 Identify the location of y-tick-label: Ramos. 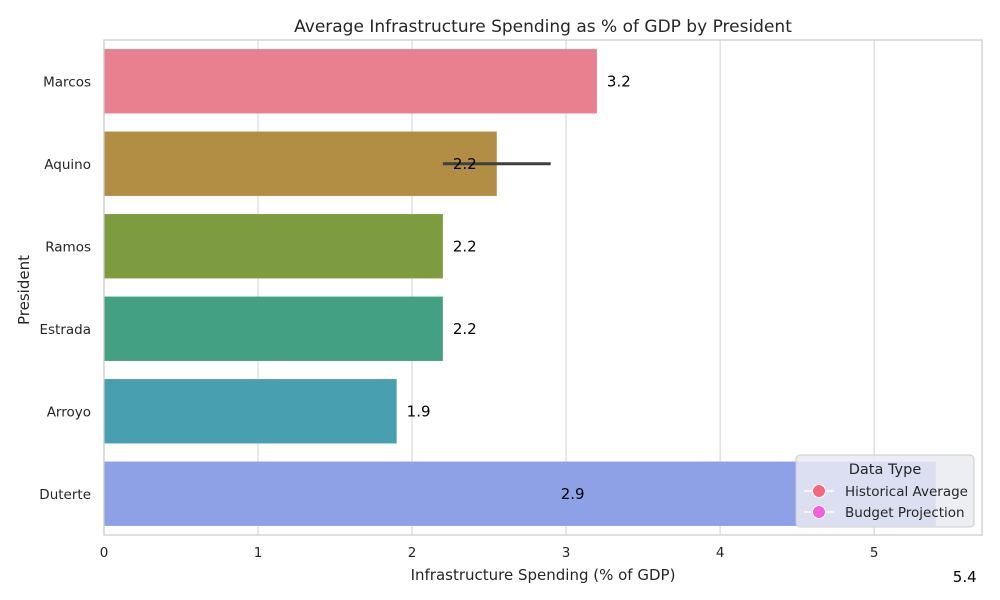
(68, 247).